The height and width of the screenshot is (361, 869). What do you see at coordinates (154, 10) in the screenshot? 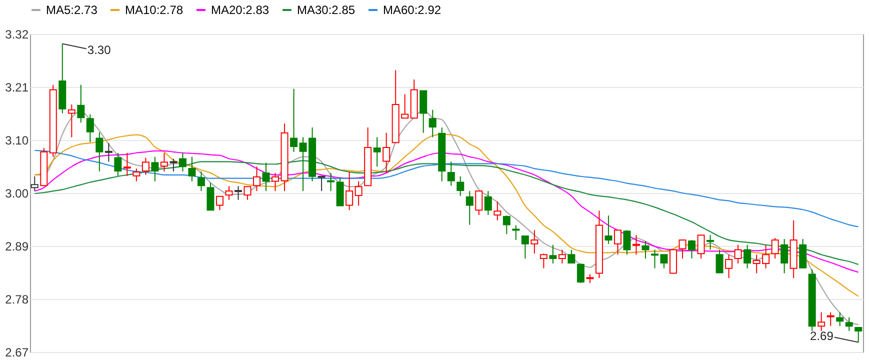
I see `legend-label: MA10:2.78` at bounding box center [154, 10].